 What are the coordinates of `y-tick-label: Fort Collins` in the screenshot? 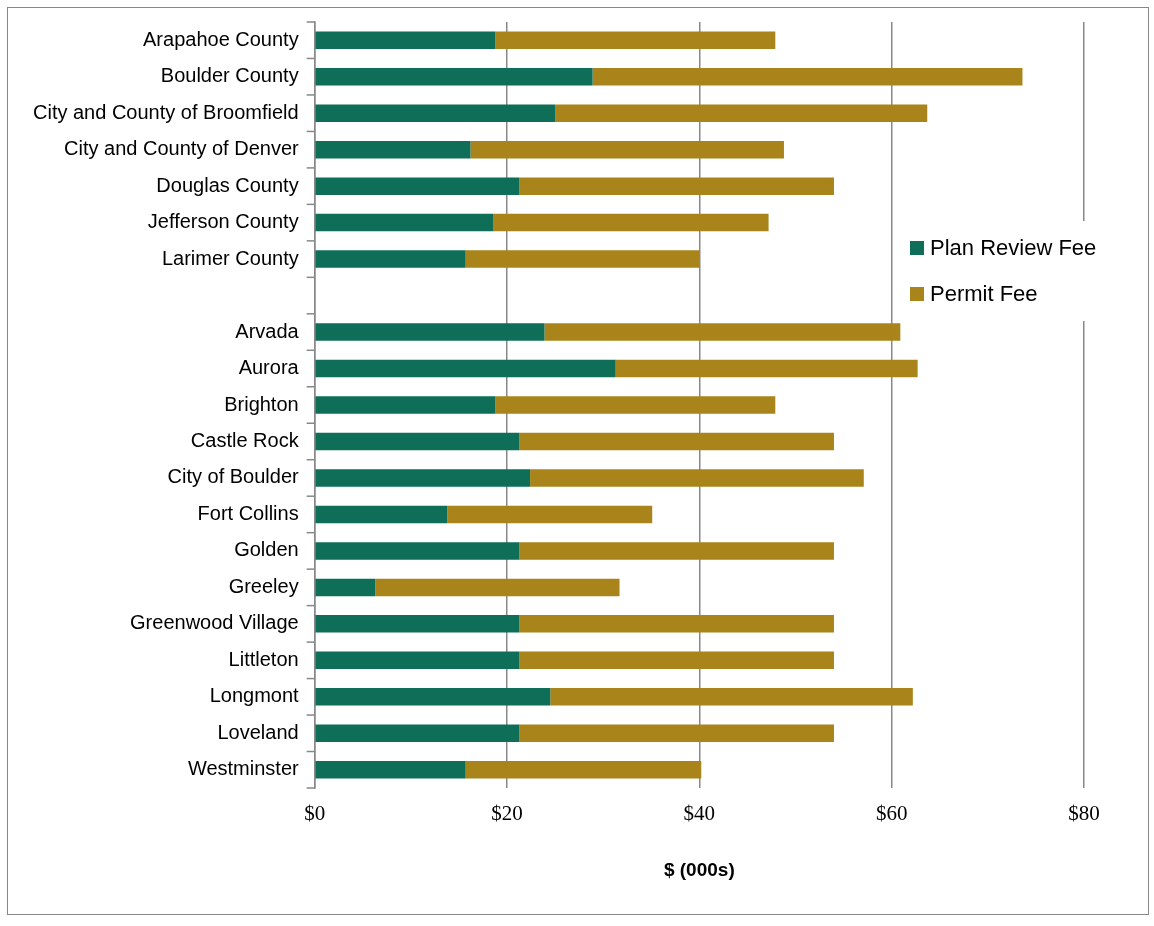 It's located at (248, 512).